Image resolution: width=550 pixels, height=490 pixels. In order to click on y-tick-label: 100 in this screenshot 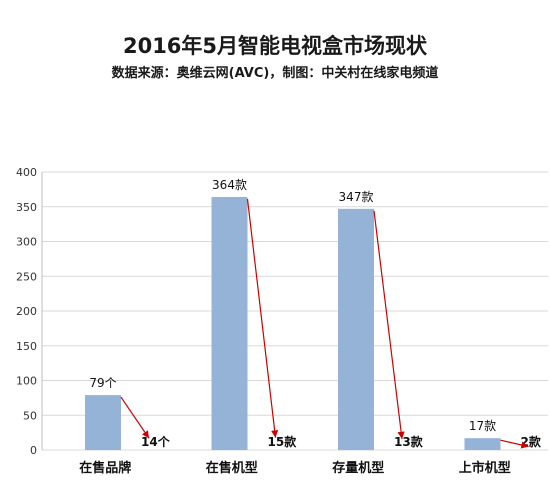, I will do `click(26, 381)`.